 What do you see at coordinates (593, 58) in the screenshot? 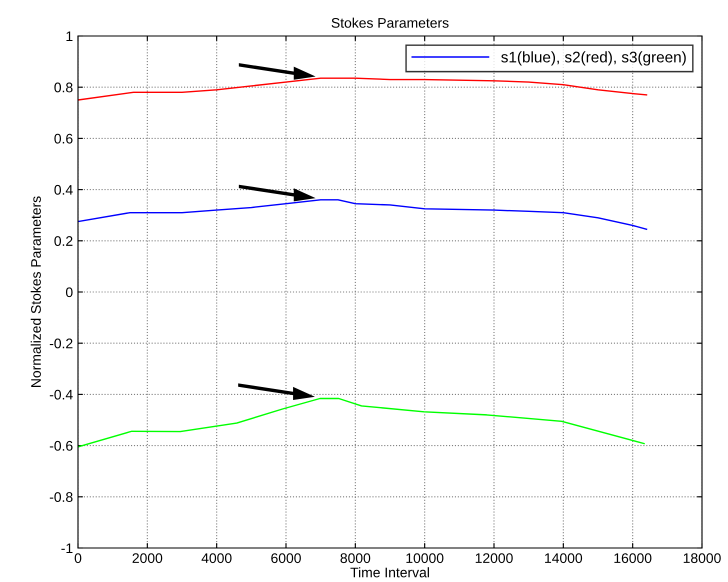
I see `legend-label: s1(blue), s2(red), s3(green)` at bounding box center [593, 58].